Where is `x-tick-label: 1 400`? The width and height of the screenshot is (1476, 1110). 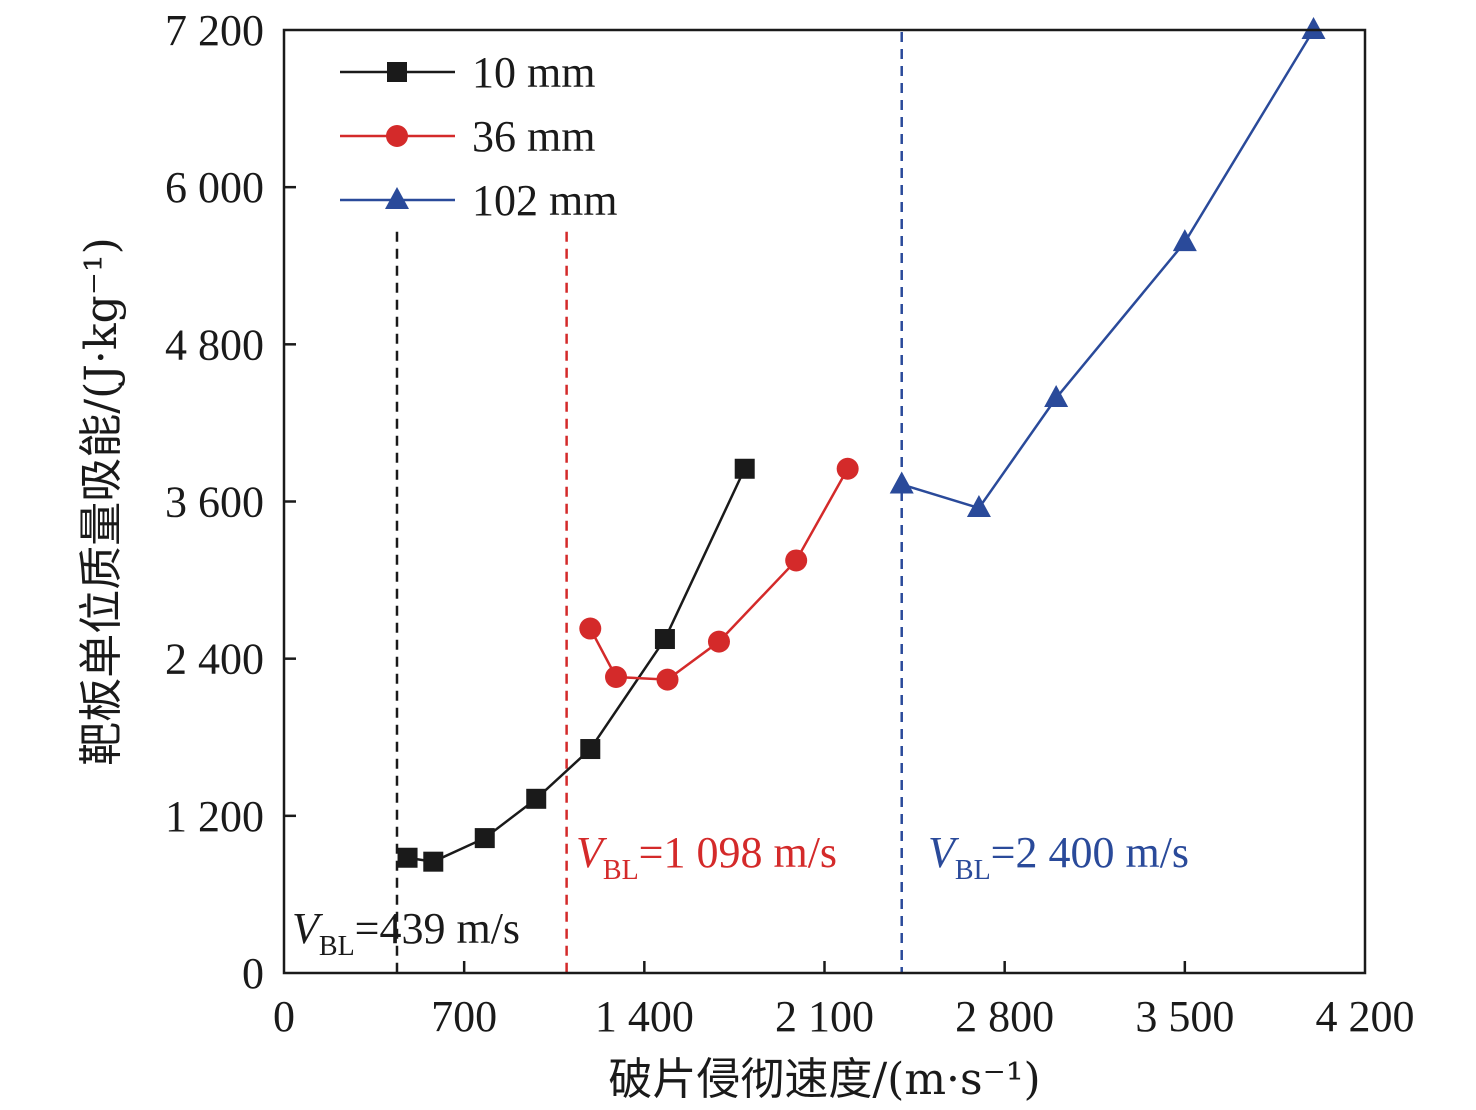
x-tick-label: 1 400 is located at coordinates (644, 1016).